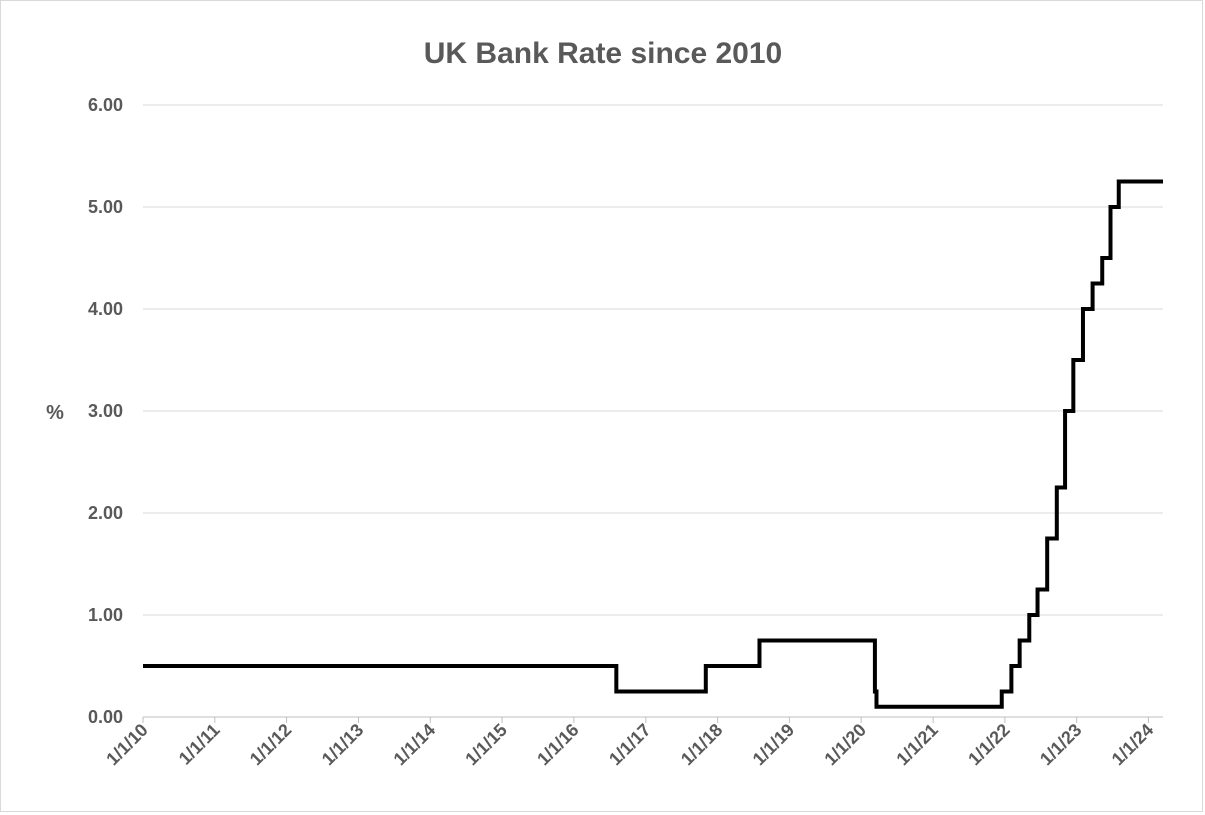 The height and width of the screenshot is (815, 1205). What do you see at coordinates (845, 745) in the screenshot?
I see `x-tick-label: 1/1/20` at bounding box center [845, 745].